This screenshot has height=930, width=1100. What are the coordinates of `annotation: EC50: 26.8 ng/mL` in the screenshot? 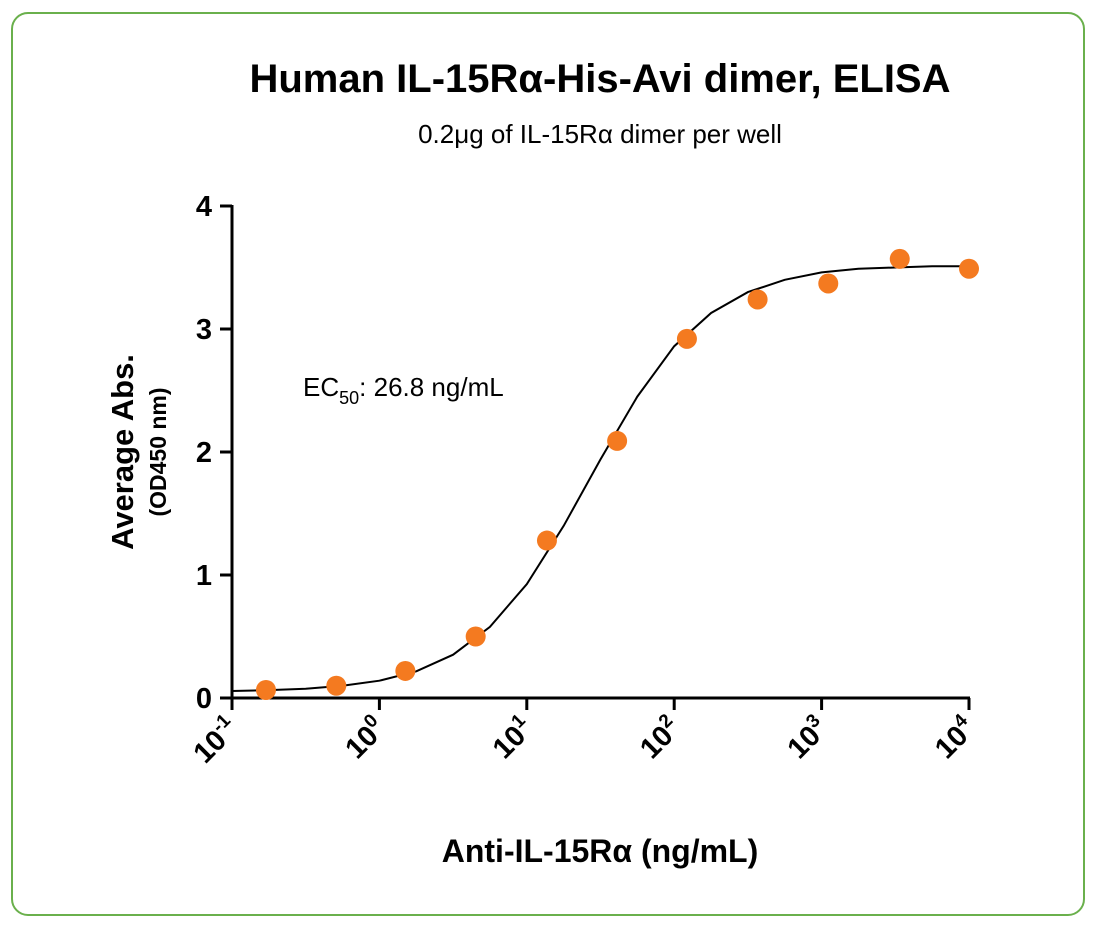 It's located at (403, 390).